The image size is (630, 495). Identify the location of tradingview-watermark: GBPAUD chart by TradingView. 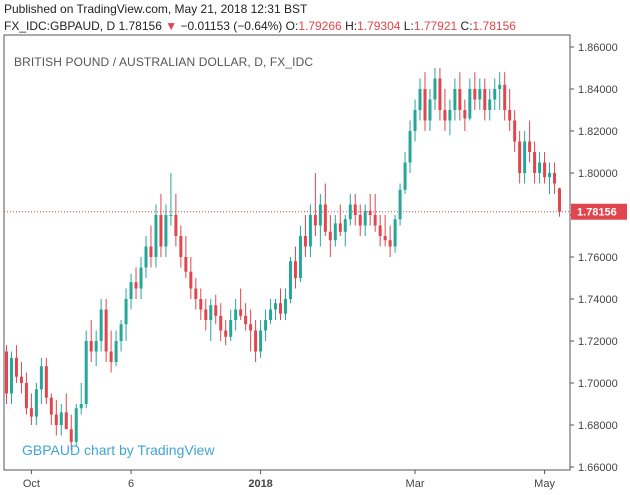
(118, 450).